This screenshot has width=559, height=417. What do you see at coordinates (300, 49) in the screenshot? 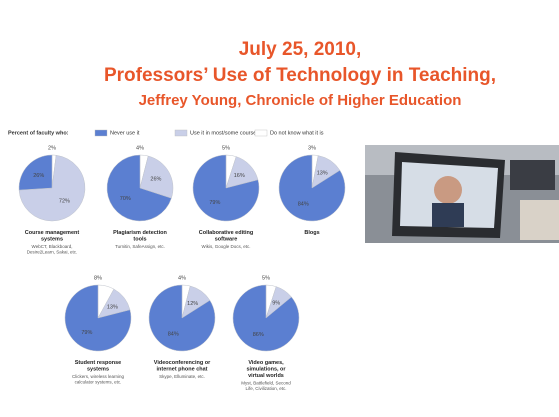
I see `title-line: July 25, 2010,` at bounding box center [300, 49].